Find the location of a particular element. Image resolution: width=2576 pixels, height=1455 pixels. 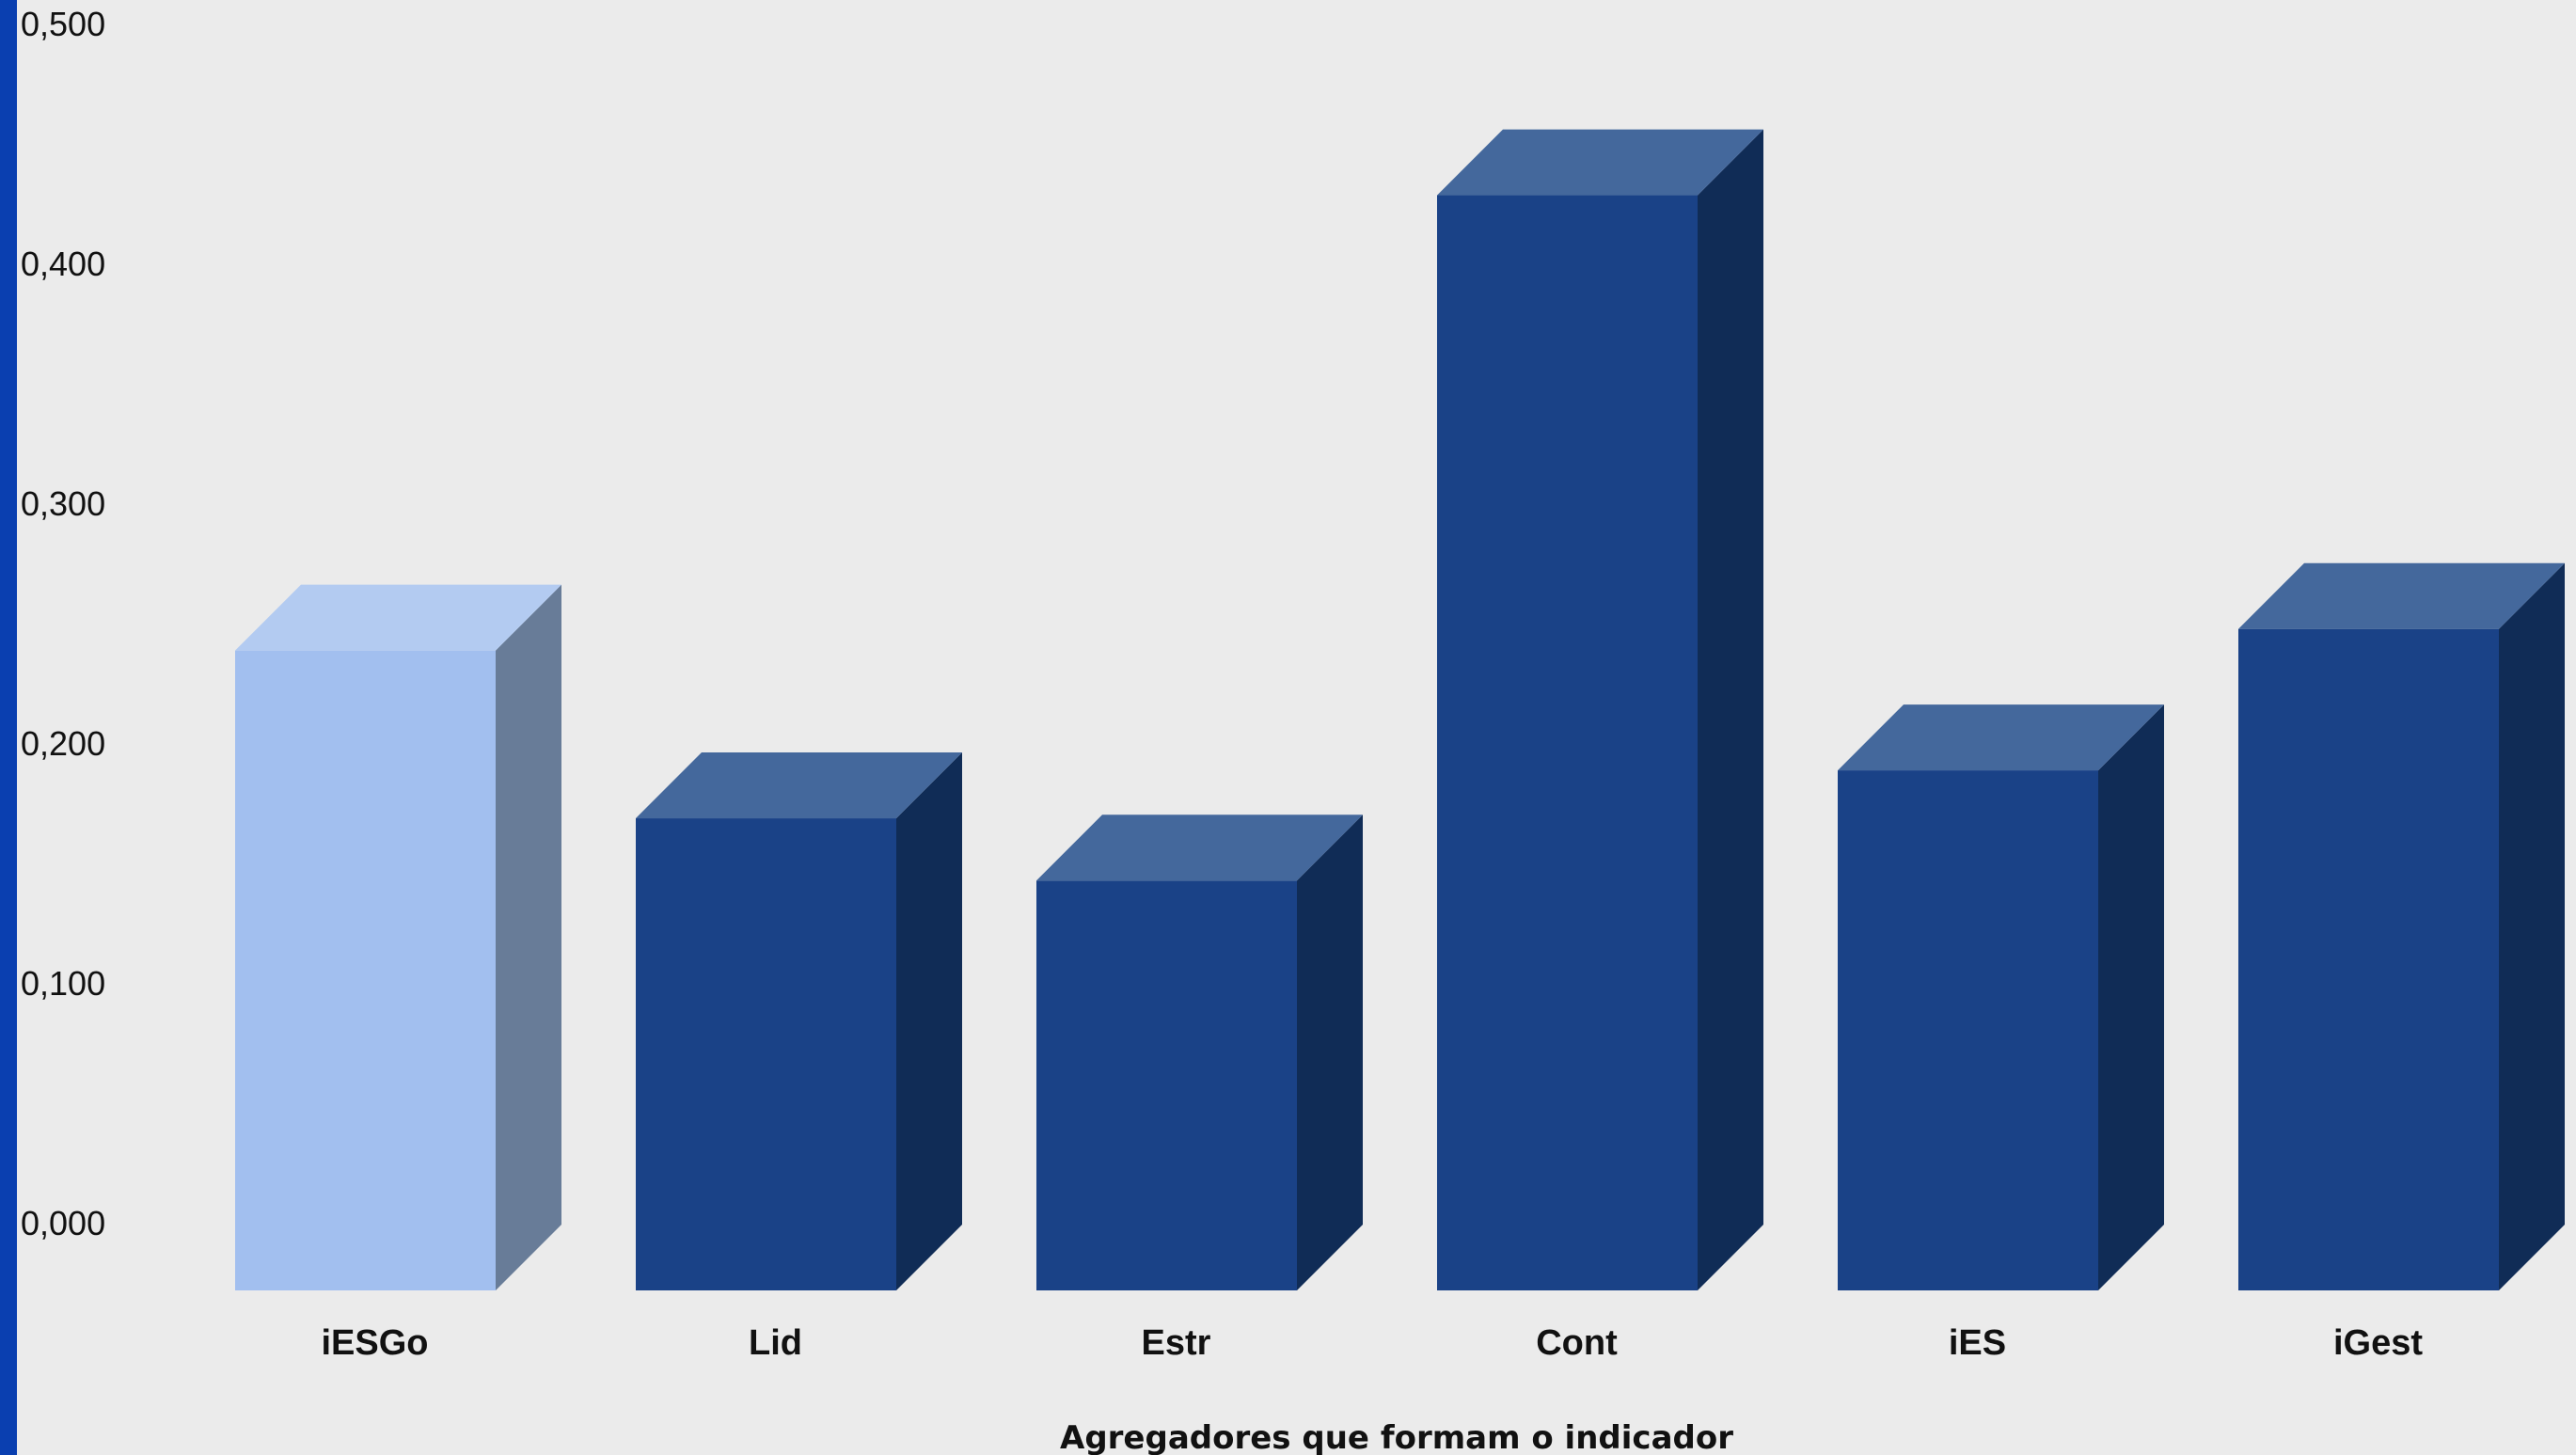

x-axis: iESGo Lid Estr Cont iES iGest is located at coordinates (1372, 1343).